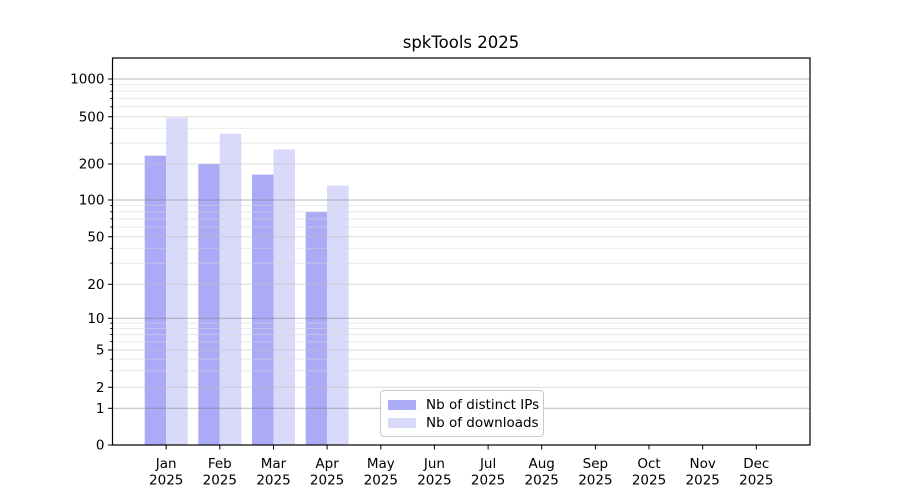 Image resolution: width=900 pixels, height=500 pixels. Describe the element at coordinates (100, 388) in the screenshot. I see `y-tick-label: 2` at that location.